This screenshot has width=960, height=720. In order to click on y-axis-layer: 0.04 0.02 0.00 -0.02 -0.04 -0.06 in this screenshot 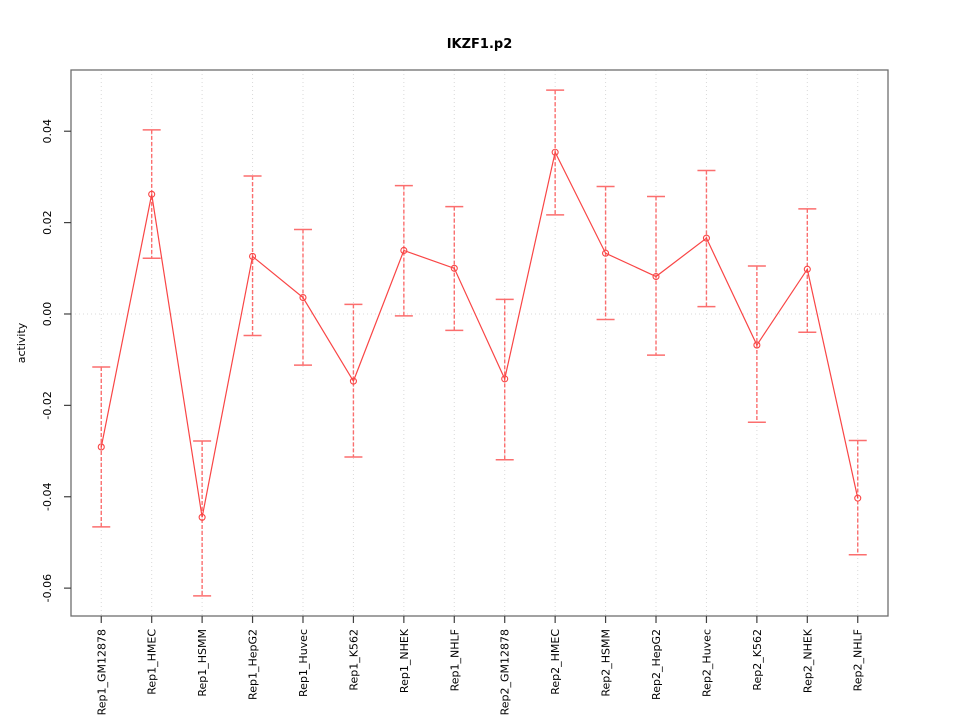, I will do `click(56, 360)`.